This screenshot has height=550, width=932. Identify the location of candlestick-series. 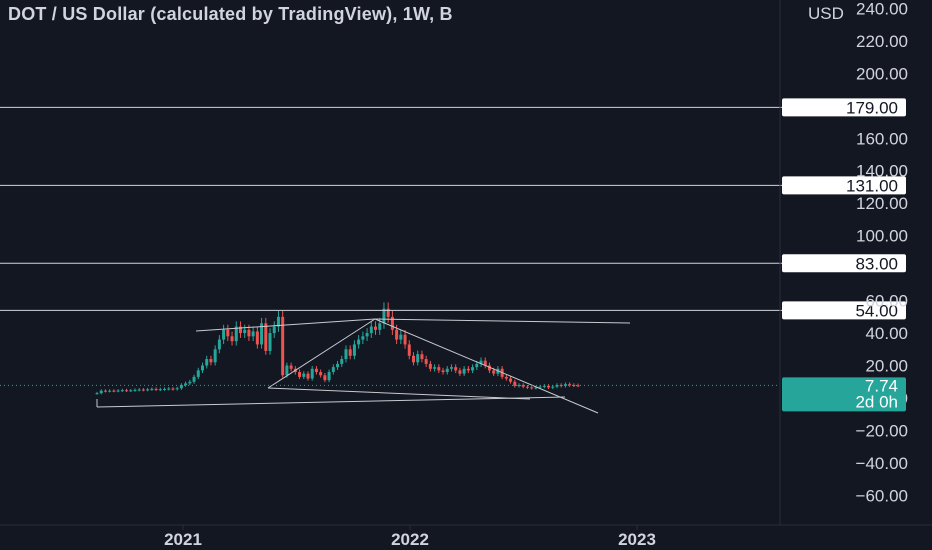
(337, 348).